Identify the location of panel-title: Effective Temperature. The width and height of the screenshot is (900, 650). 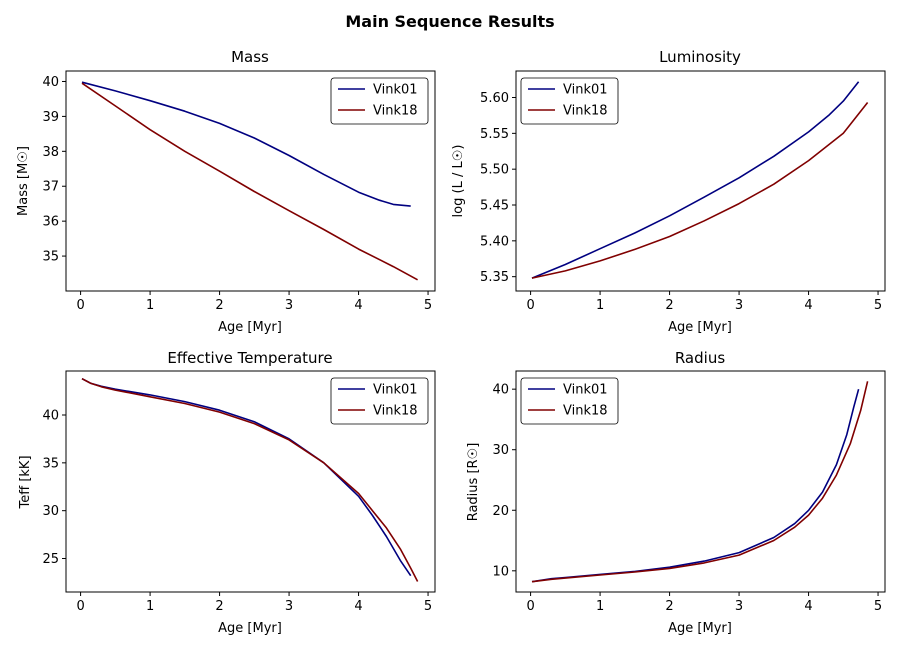
(249, 358).